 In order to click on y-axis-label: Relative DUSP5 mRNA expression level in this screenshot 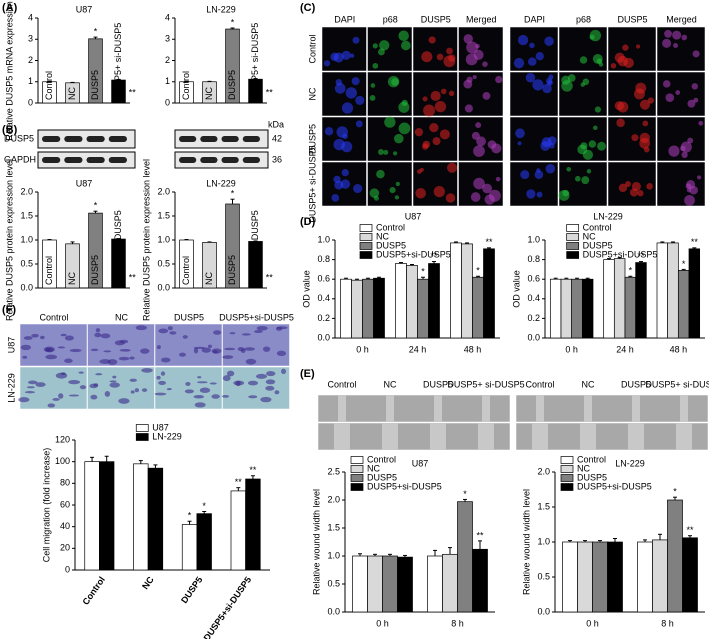, I will do `click(9, 70)`.